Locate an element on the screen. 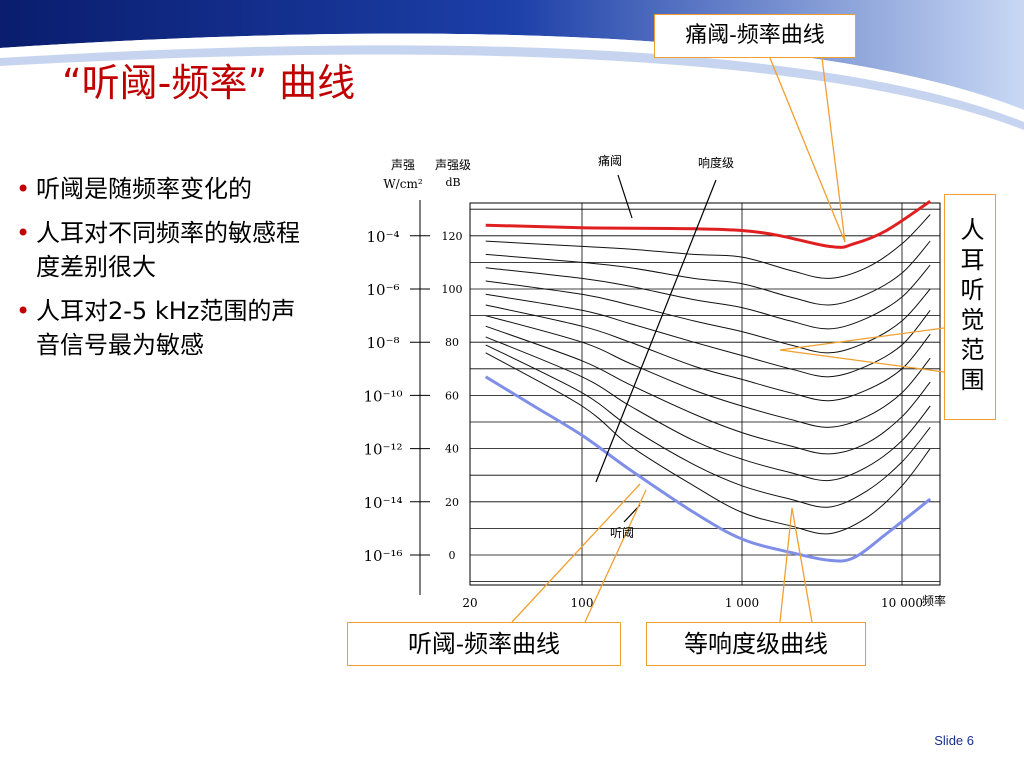 This screenshot has width=1024, height=768. db-tick-label: 120 is located at coordinates (452, 236).